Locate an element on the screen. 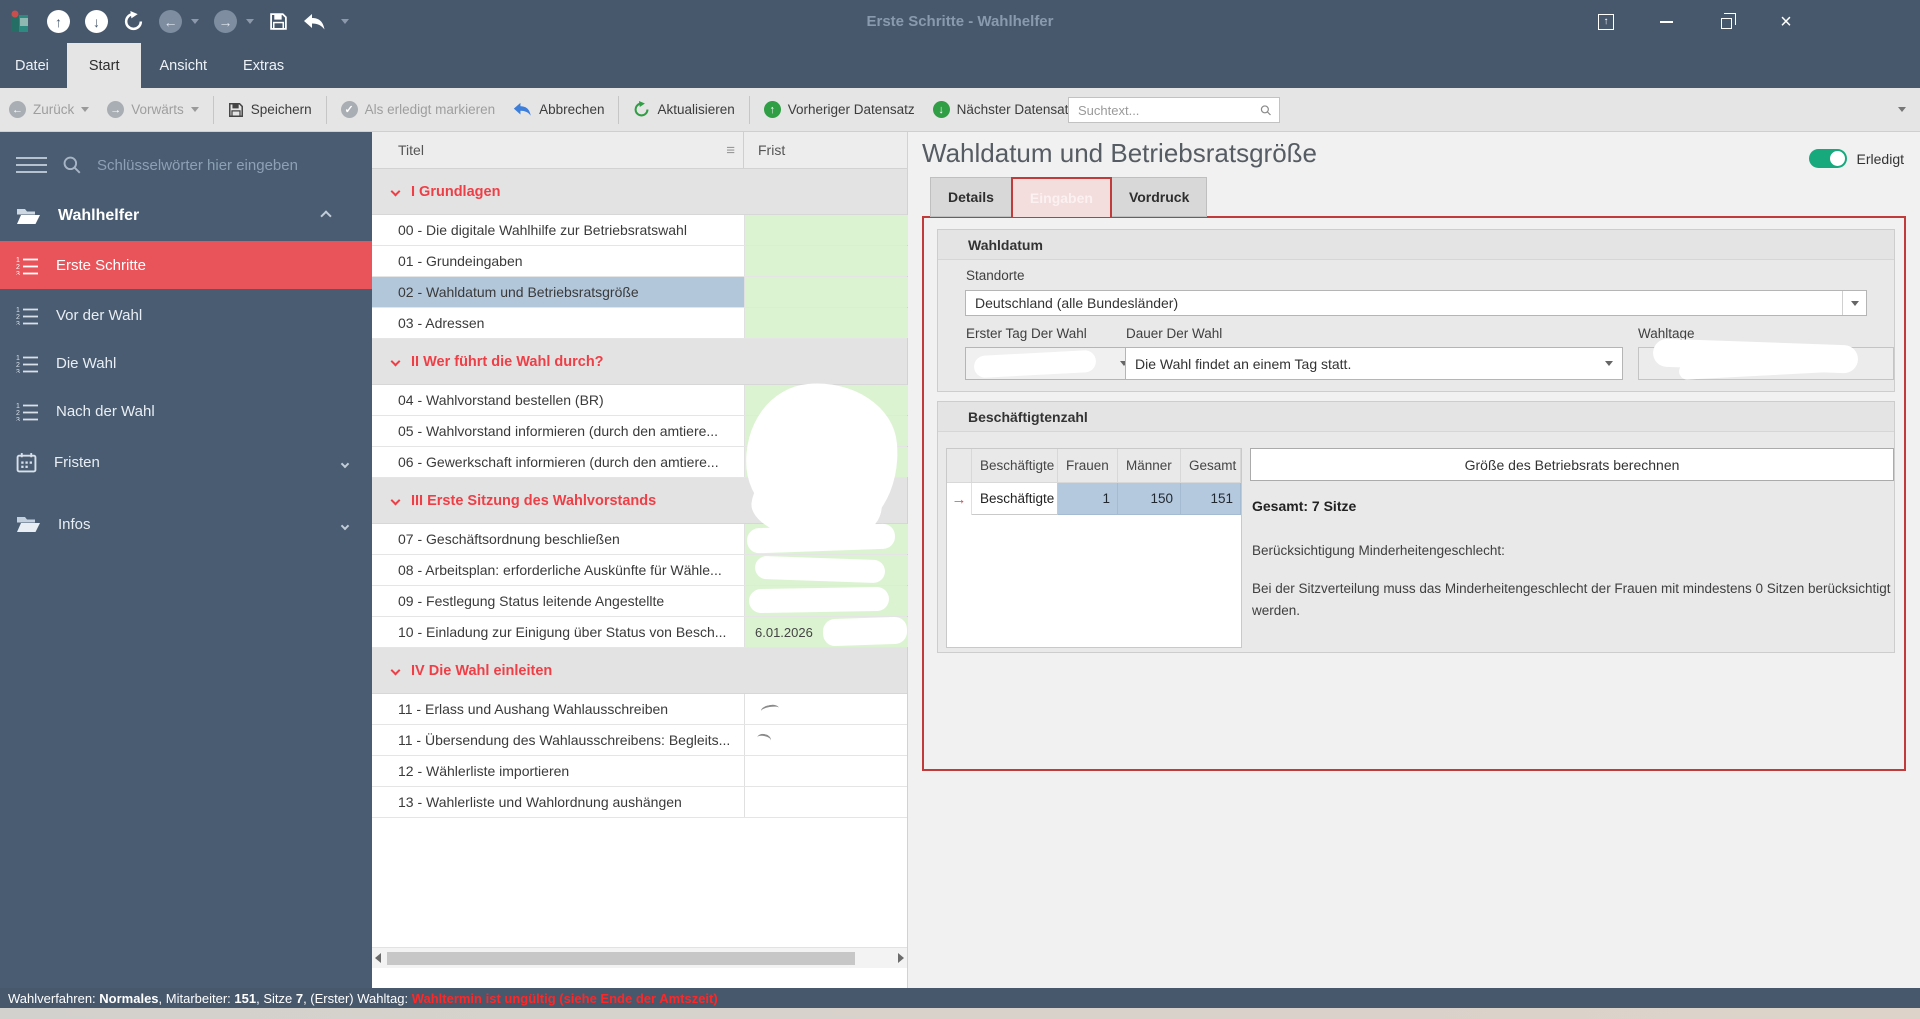 Image resolution: width=1920 pixels, height=1019 pixels. tab-extras: Extras is located at coordinates (264, 65).